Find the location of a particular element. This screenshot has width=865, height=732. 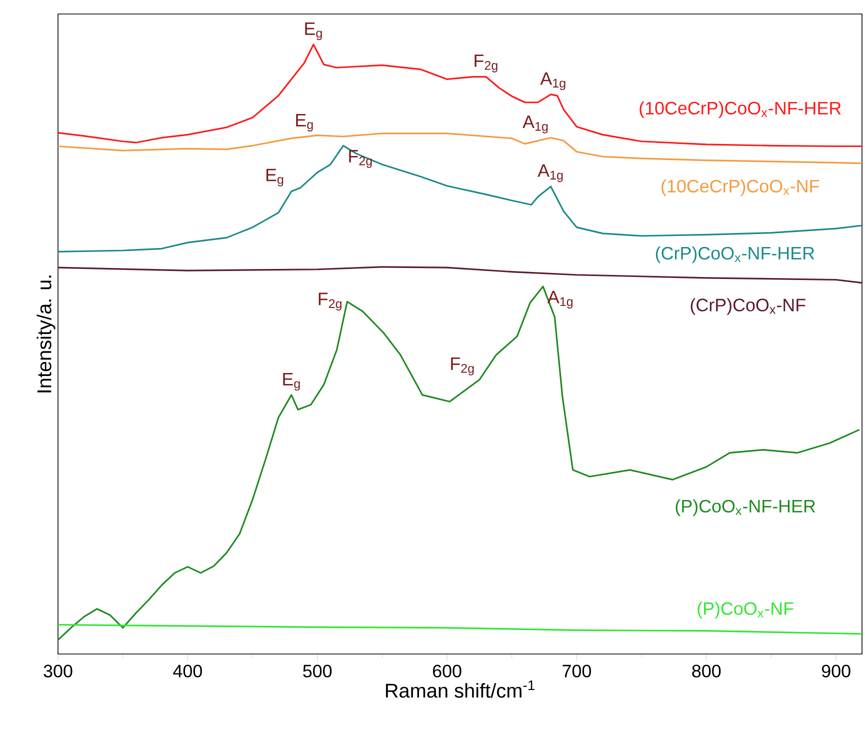

series-label: (P)CoO$_{x}$-NF-HER is located at coordinates (746, 507).